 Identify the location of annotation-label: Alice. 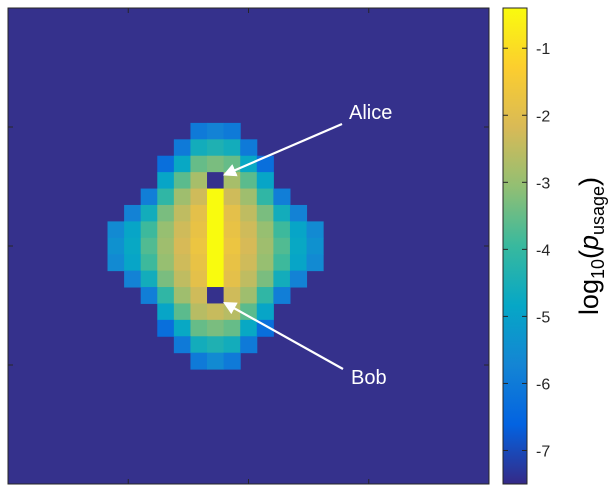
(370, 113).